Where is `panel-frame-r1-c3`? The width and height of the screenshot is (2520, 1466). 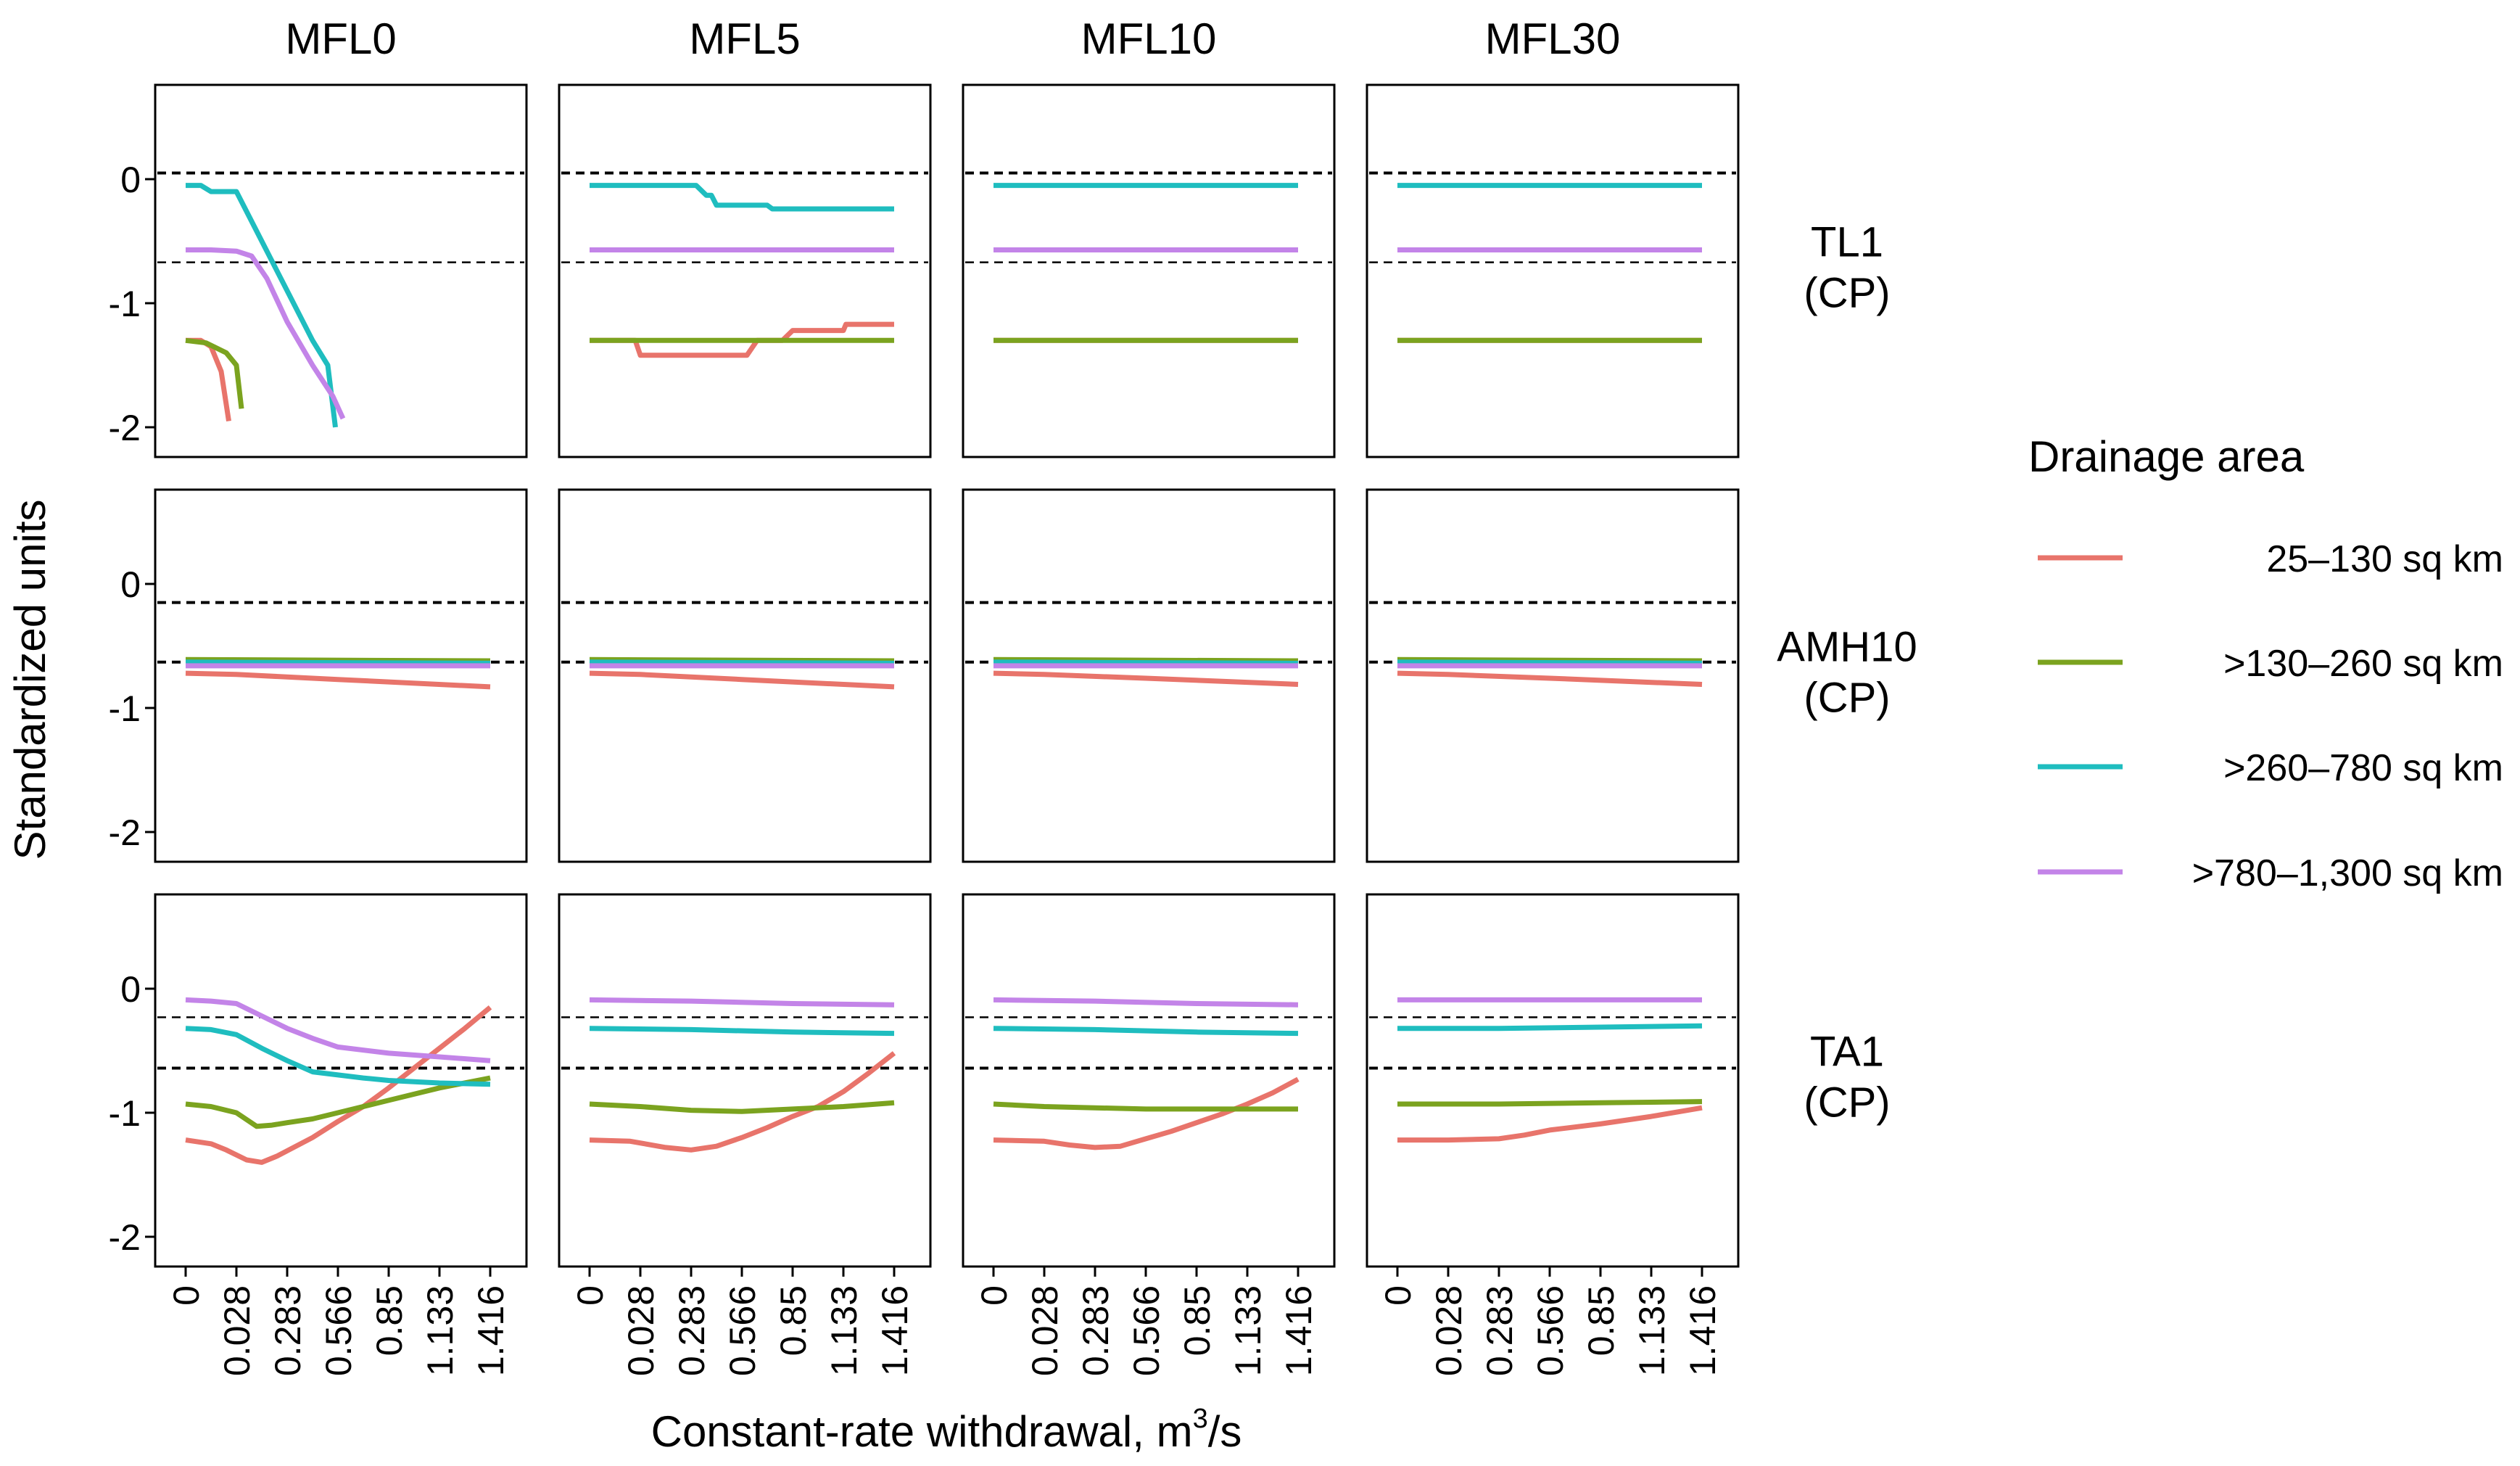
panel-frame-r1-c3 is located at coordinates (1553, 675).